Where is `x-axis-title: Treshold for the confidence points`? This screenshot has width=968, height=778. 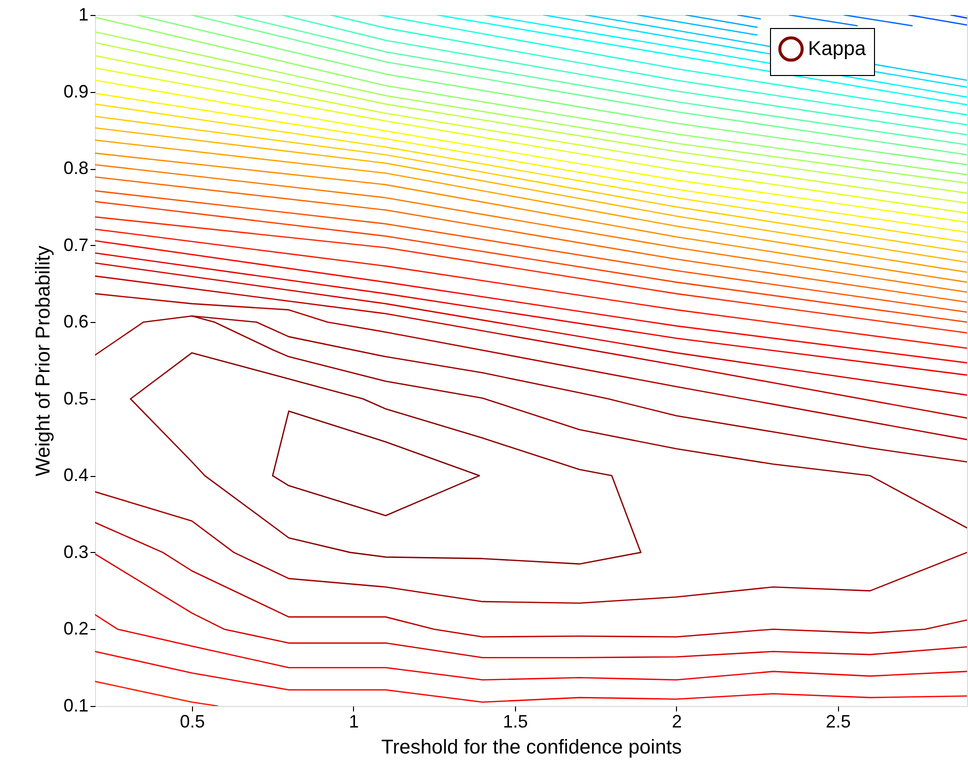
x-axis-title: Treshold for the confidence points is located at coordinates (531, 747).